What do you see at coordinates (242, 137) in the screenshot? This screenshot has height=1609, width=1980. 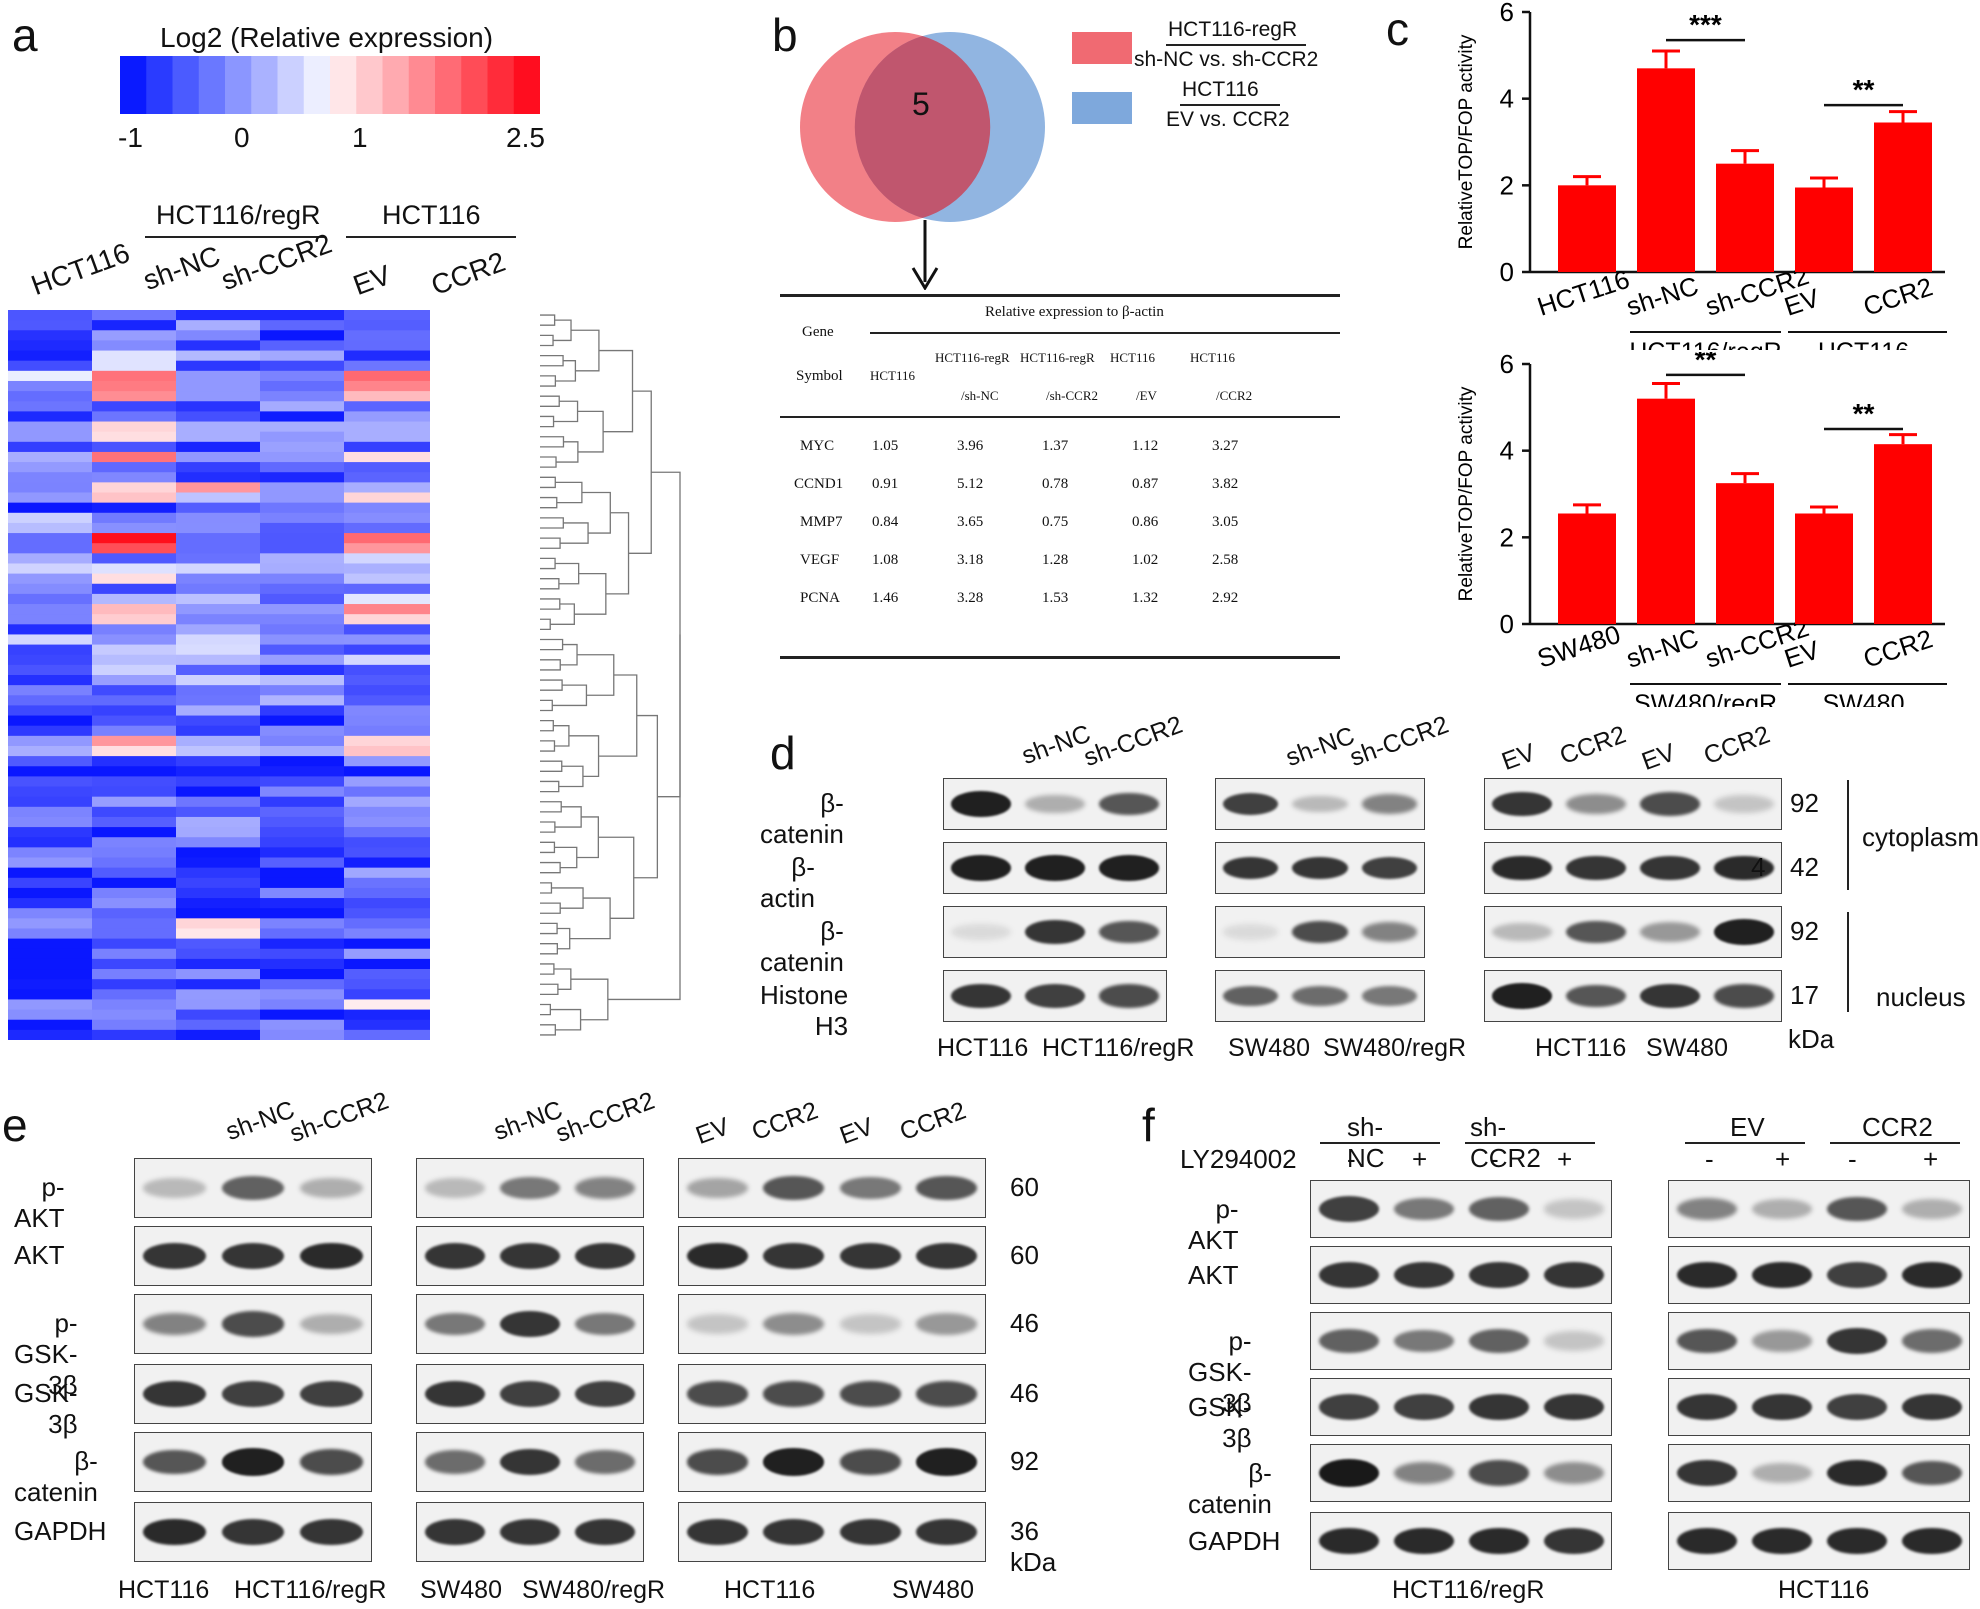 I see `scale-tick-0: 0` at bounding box center [242, 137].